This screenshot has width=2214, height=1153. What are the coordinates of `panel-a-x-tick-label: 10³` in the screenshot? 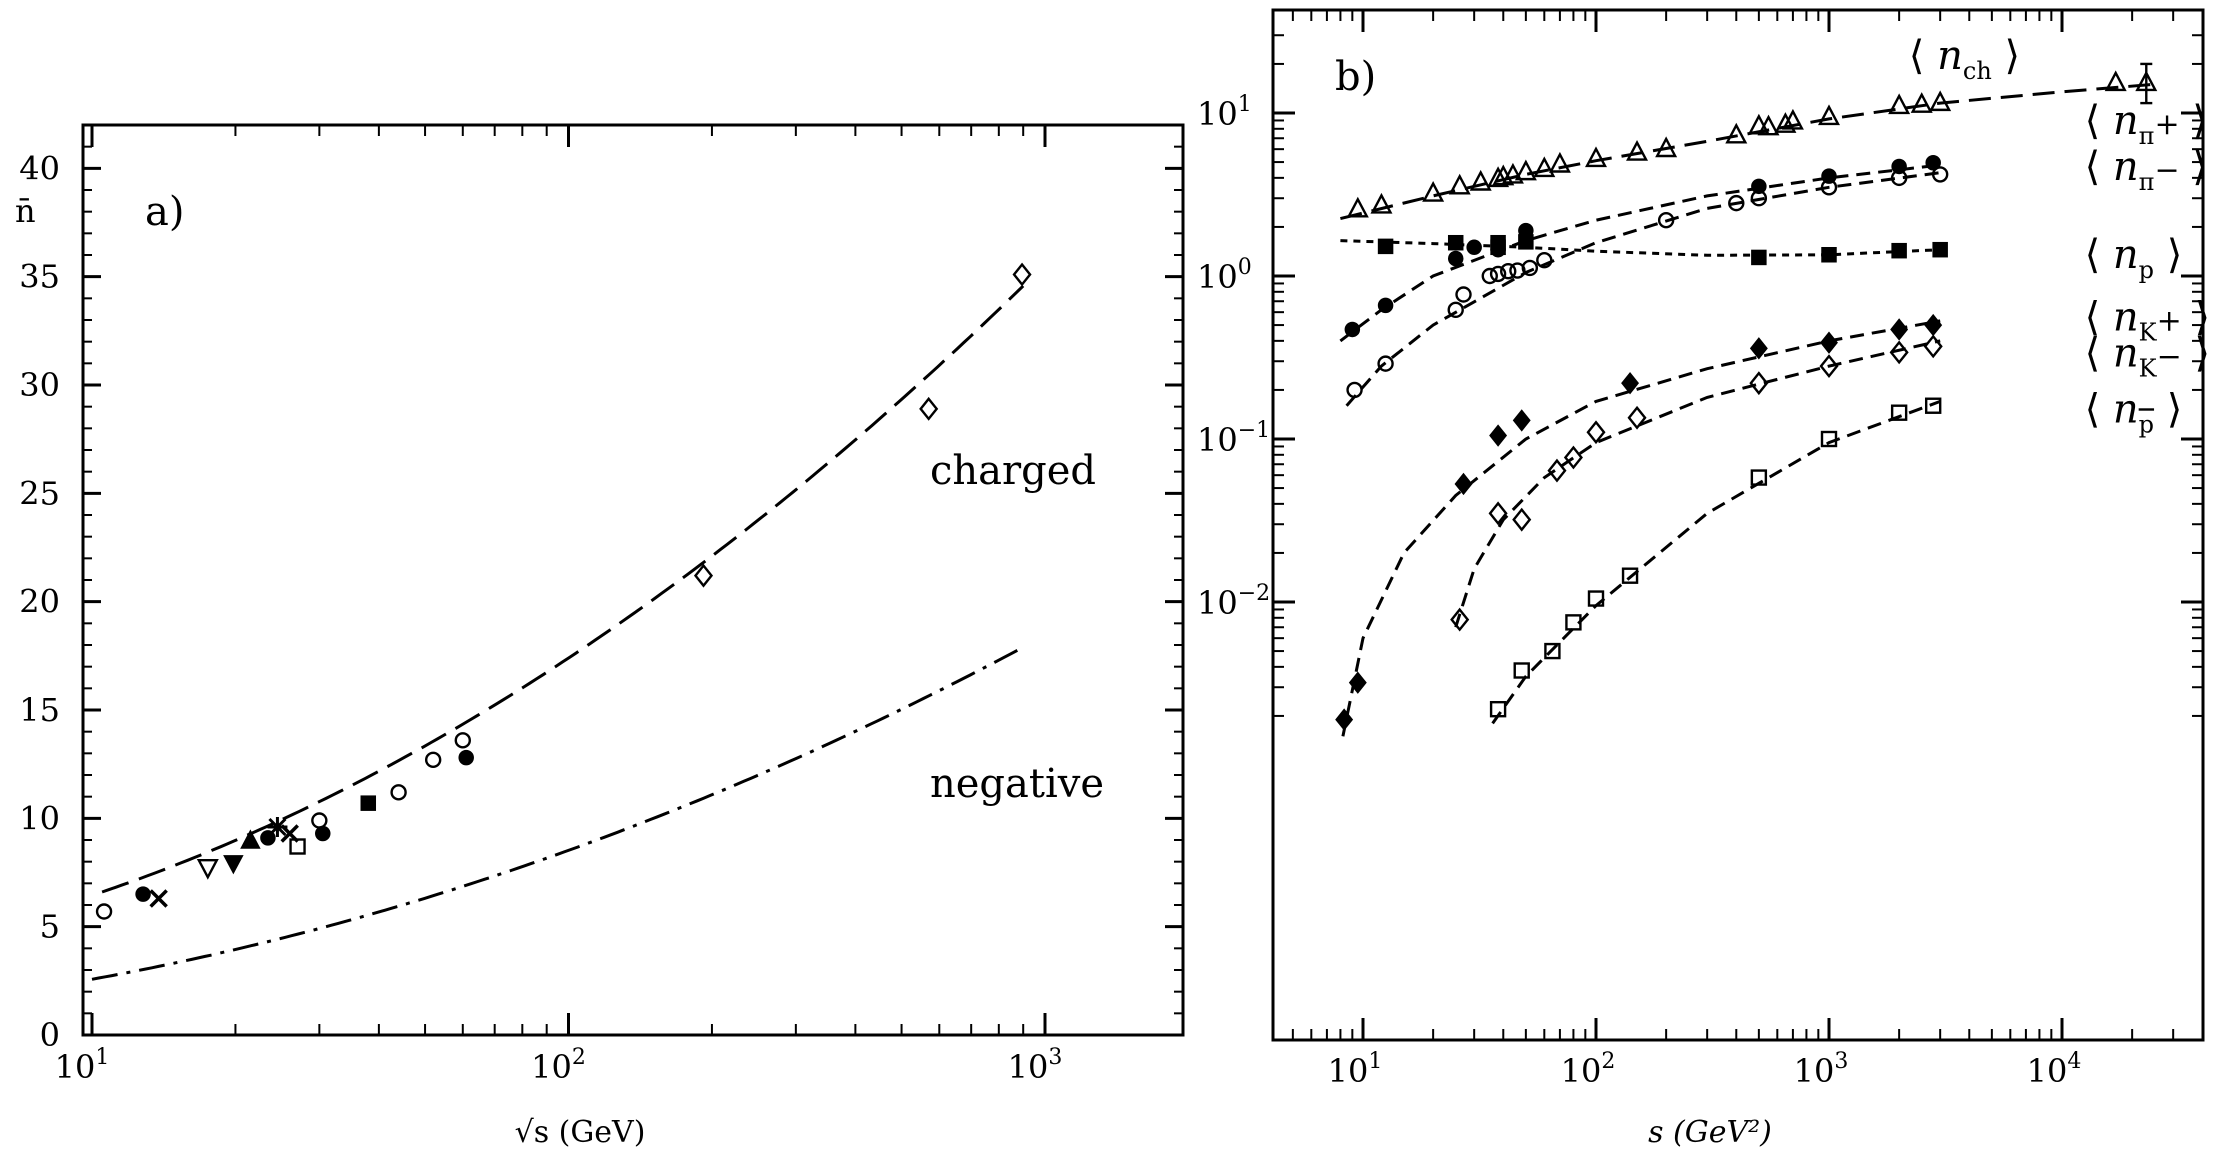 It's located at (1035, 1065).